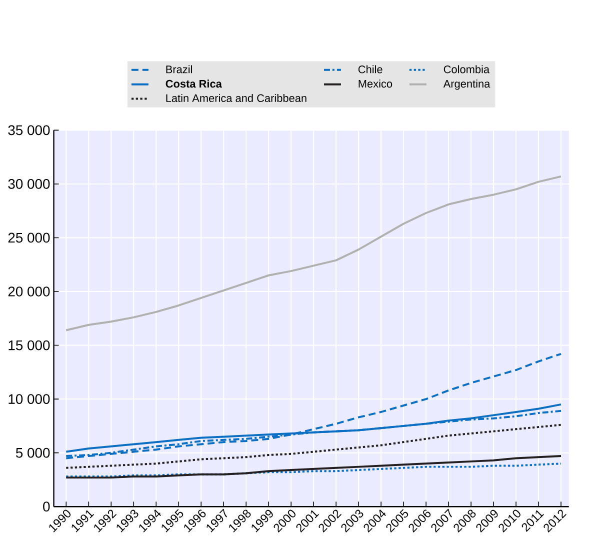  Describe the element at coordinates (29, 399) in the screenshot. I see `y-tick-label: 10 000` at that location.